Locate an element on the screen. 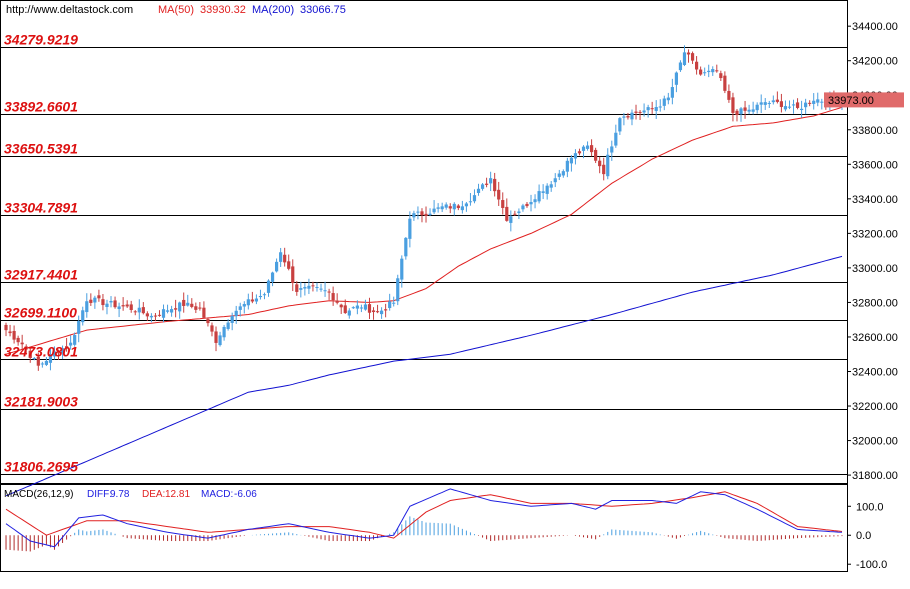 This screenshot has height=589, width=910. level-label: 33304.7891 is located at coordinates (41, 208).